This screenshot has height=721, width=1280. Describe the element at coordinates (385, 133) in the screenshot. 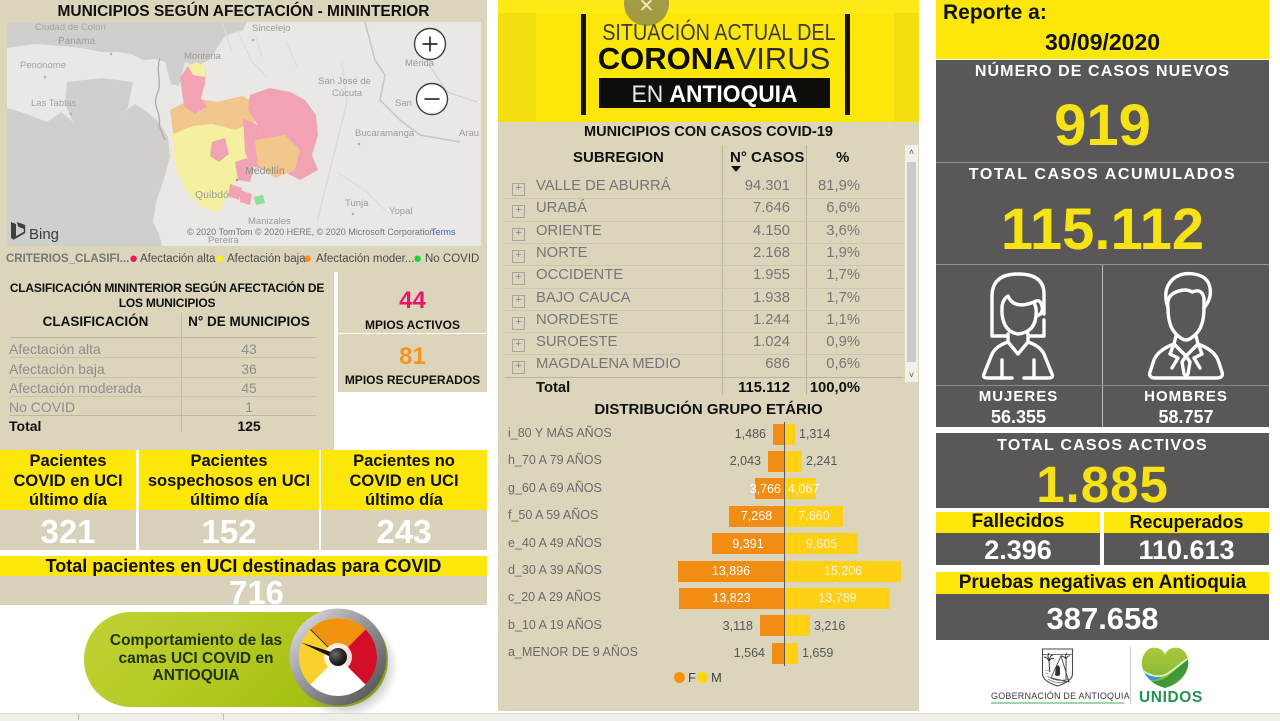

I see `svg-text: Bucaramanga` at that location.